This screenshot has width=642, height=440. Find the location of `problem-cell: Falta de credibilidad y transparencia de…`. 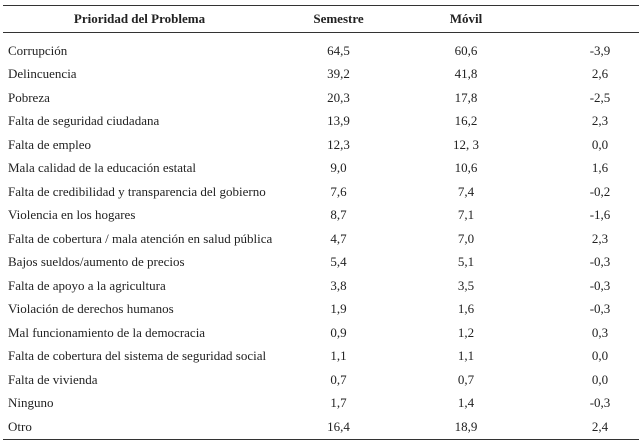

problem-cell: Falta de credibilidad y transparencia de… is located at coordinates (137, 191).